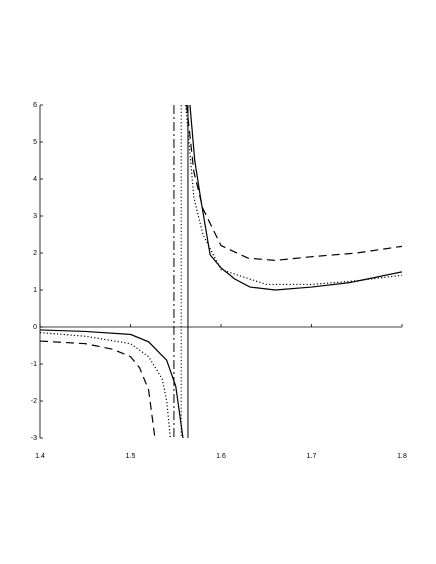 The width and height of the screenshot is (436, 564). What do you see at coordinates (131, 456) in the screenshot?
I see `x-tick-label: 1.5` at bounding box center [131, 456].